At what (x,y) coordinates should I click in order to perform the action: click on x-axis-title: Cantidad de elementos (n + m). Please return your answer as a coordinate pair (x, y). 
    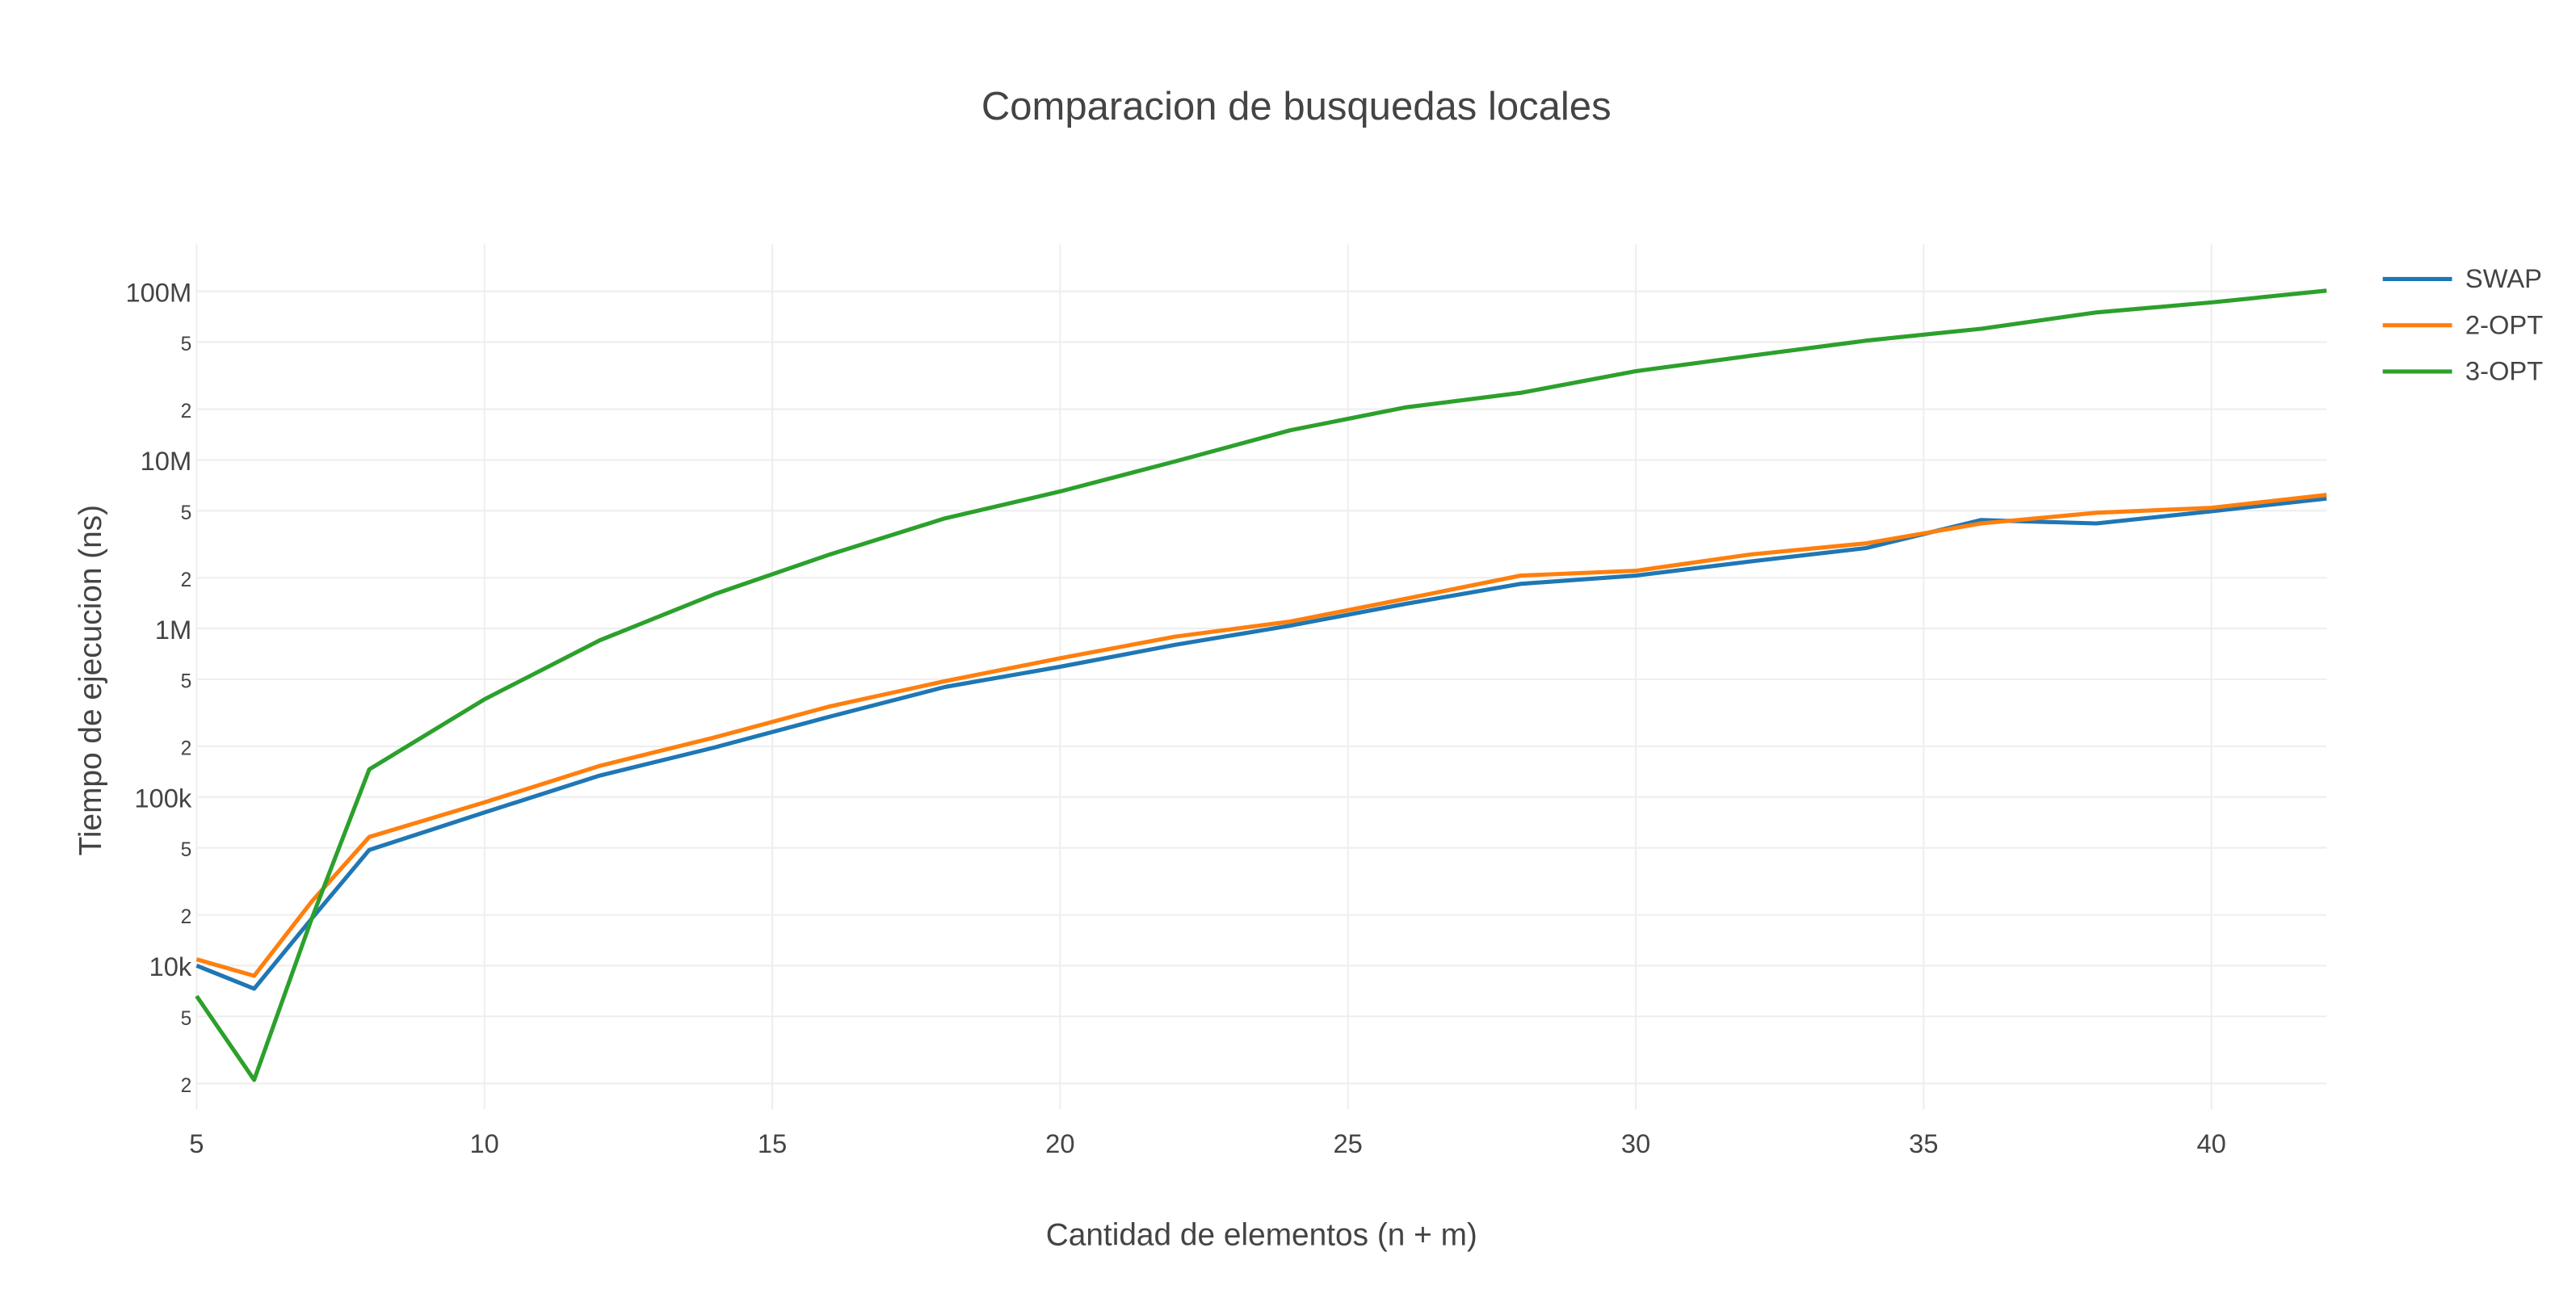
    Looking at the image, I should click on (1262, 1234).